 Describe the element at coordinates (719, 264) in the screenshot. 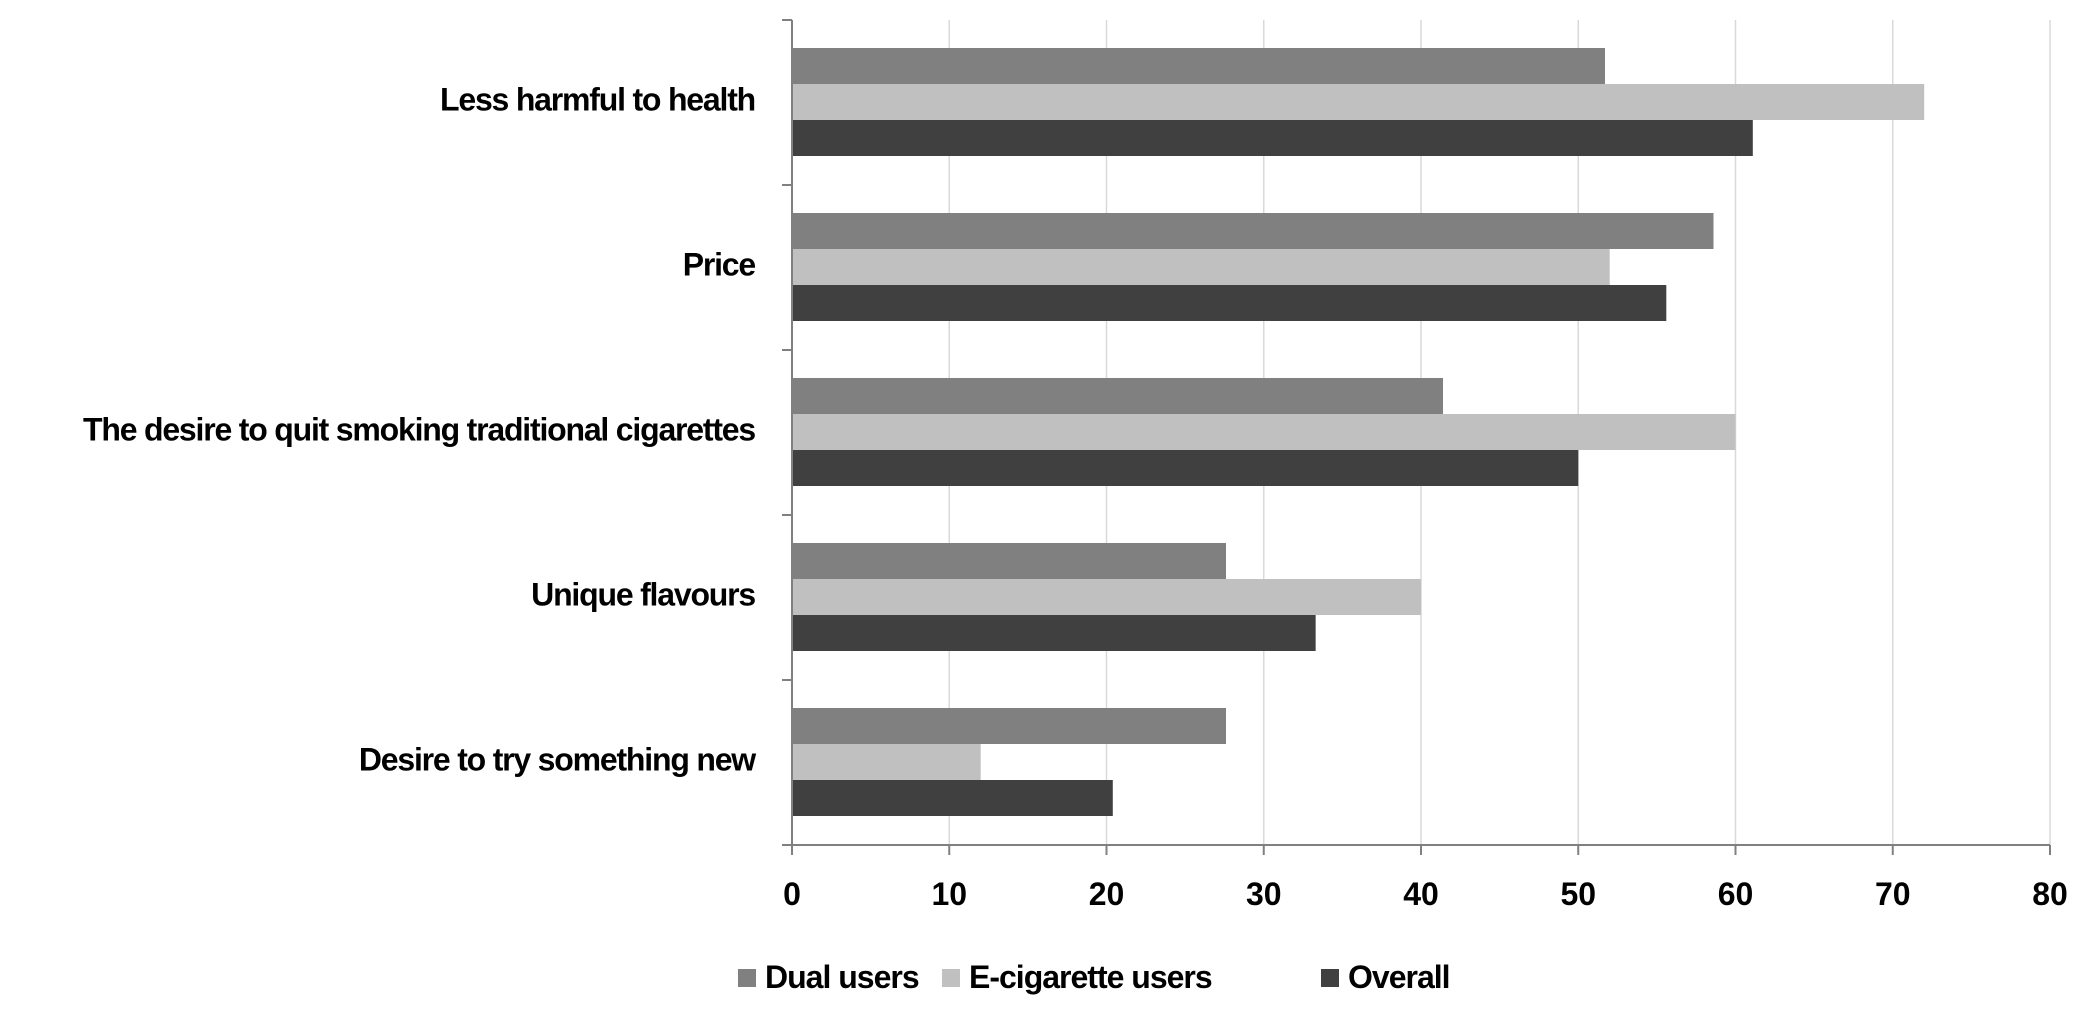

I see `category-label: Price` at that location.